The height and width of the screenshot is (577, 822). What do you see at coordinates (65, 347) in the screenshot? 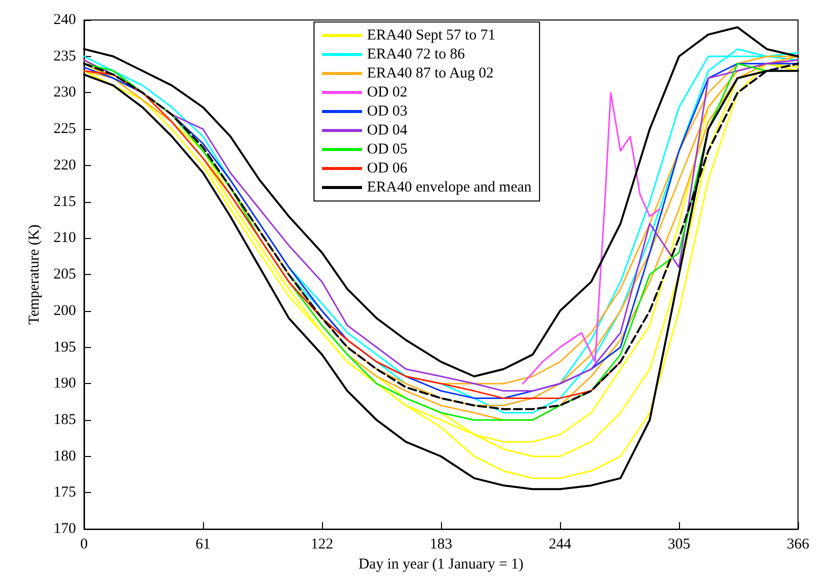
I see `y-tick-label: 195` at bounding box center [65, 347].